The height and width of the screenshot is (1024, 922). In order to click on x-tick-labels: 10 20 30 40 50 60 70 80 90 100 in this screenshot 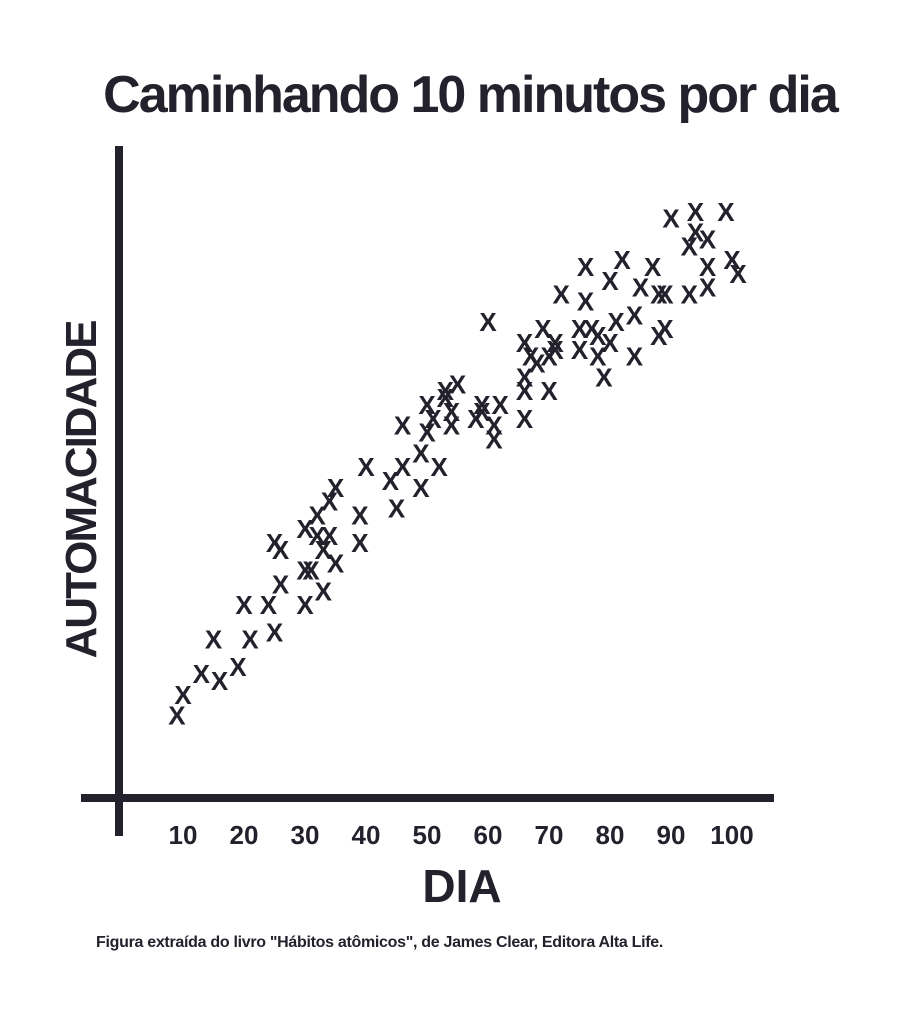, I will do `click(461, 835)`.